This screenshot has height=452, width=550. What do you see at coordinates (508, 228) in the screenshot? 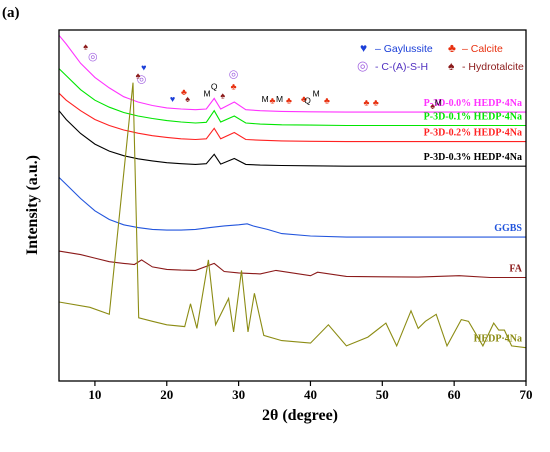
I see `series-label-4: GGBS` at bounding box center [508, 228].